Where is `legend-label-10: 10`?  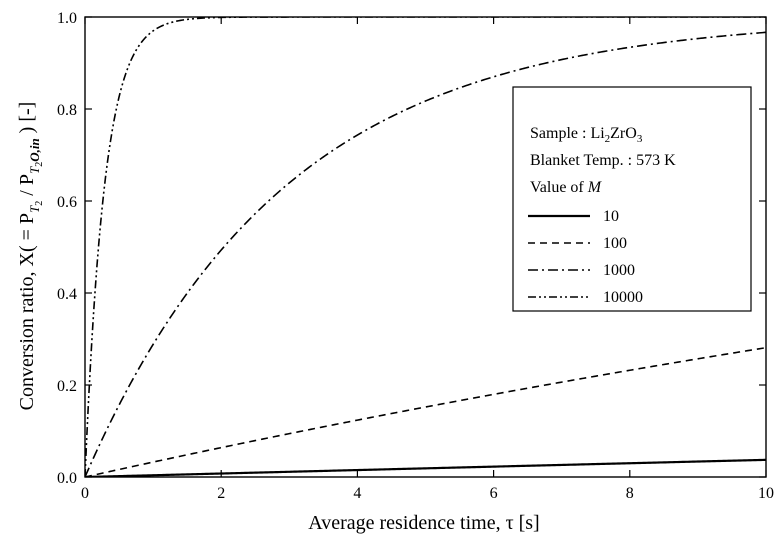 legend-label-10: 10 is located at coordinates (611, 216).